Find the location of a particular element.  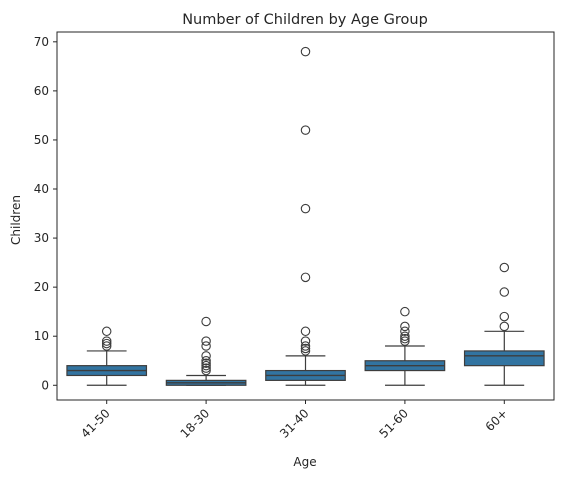

y-tick-label: 70 is located at coordinates (41, 42).